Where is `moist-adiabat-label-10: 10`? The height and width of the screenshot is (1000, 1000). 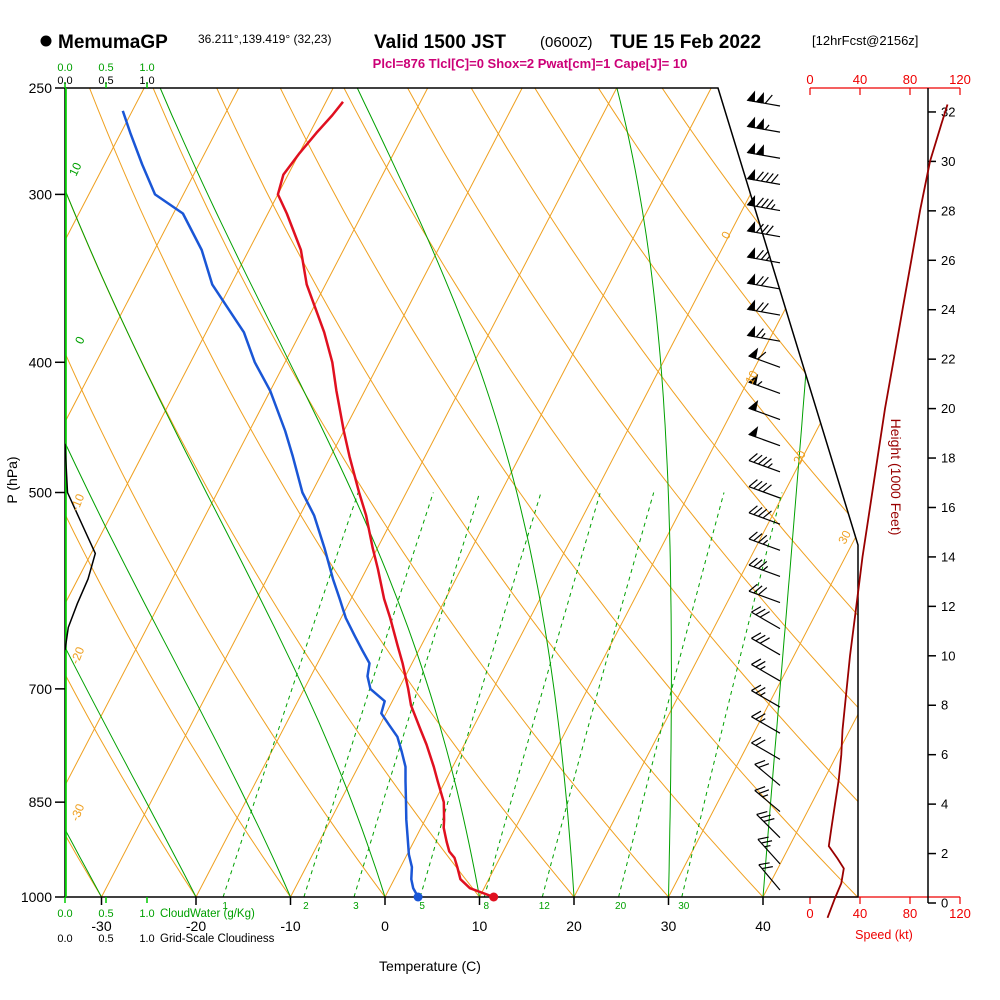
moist-adiabat-label-10: 10 is located at coordinates (75, 169).